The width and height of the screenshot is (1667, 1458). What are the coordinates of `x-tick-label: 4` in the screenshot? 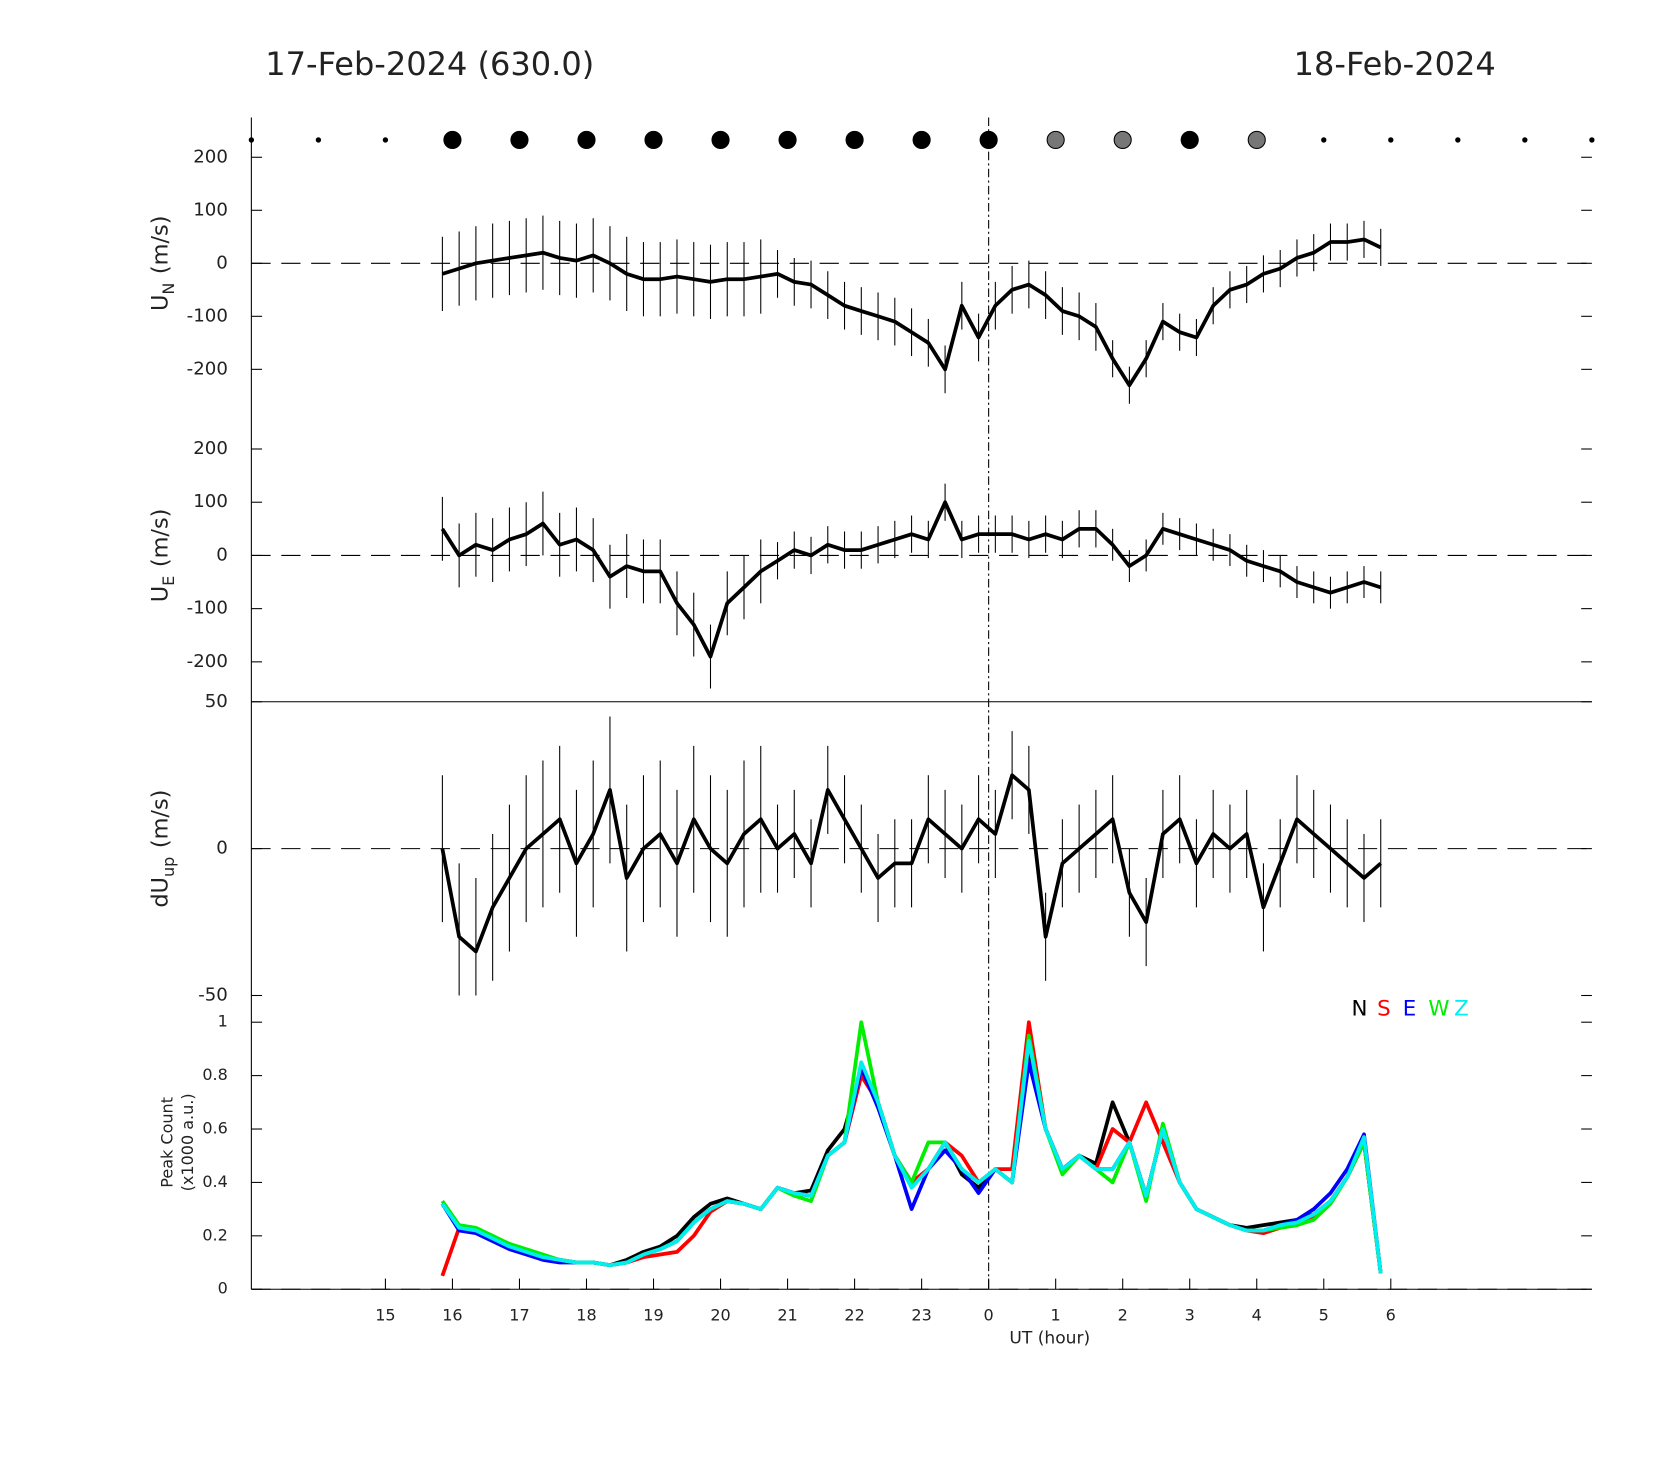 It's located at (1257, 1314).